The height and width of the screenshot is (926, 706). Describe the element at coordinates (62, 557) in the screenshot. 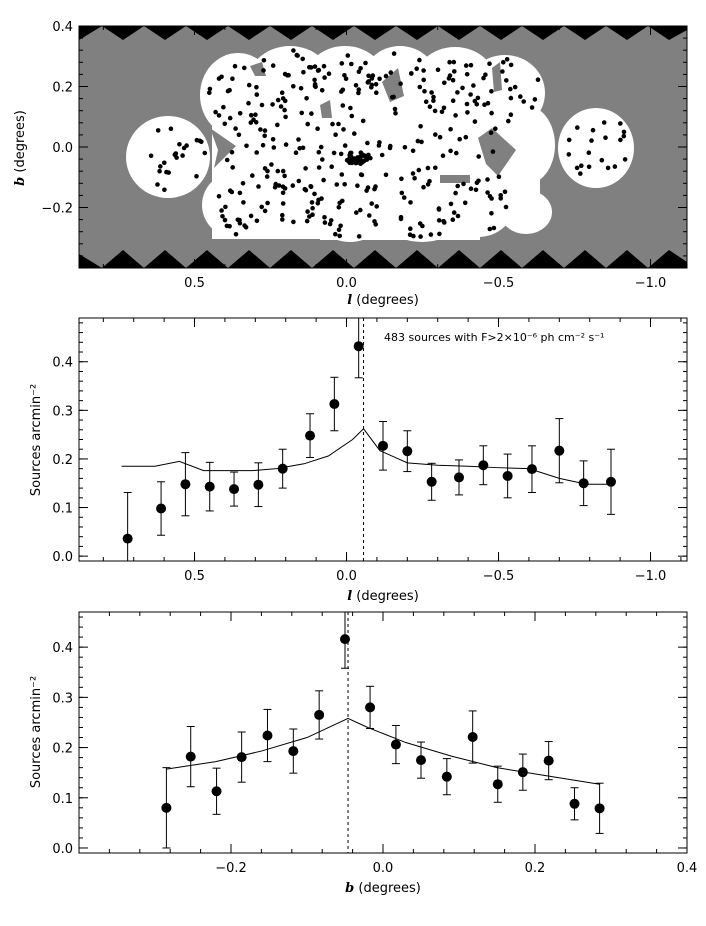

I see `l-profile-ytick-label: 0.0` at that location.